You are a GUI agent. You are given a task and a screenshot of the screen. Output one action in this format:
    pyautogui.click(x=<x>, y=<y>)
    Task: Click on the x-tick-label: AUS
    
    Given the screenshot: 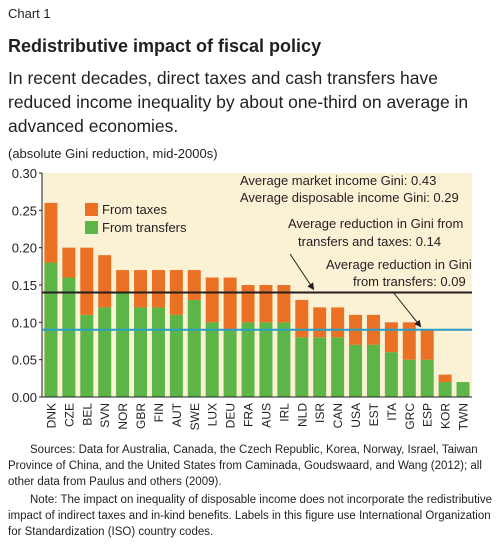 What is the action you would take?
    pyautogui.click(x=266, y=415)
    